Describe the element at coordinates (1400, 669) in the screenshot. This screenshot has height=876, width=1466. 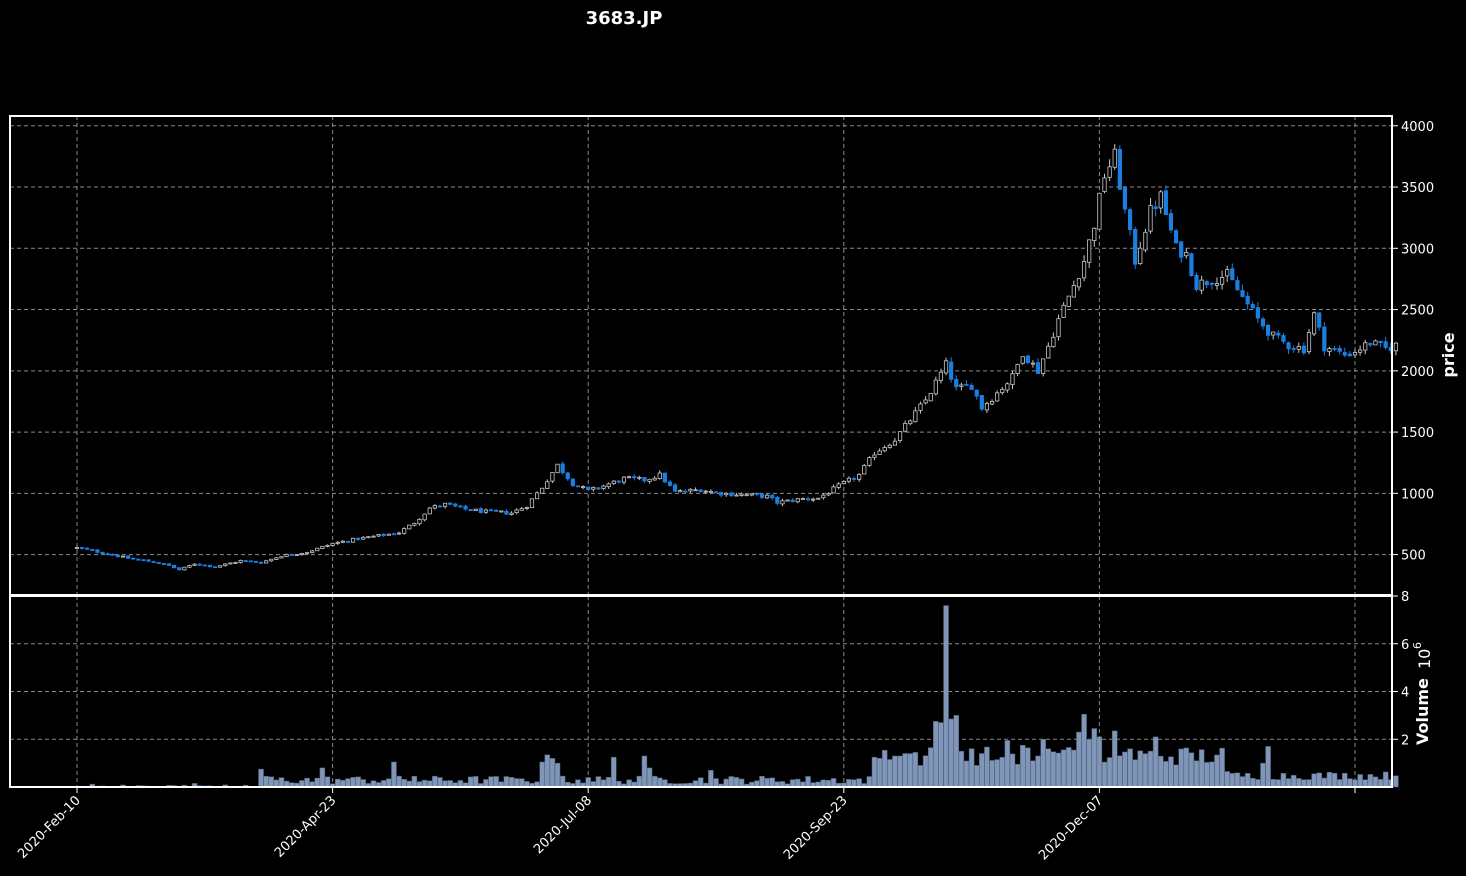
I see `volume-axis: 2 4 6 8` at that location.